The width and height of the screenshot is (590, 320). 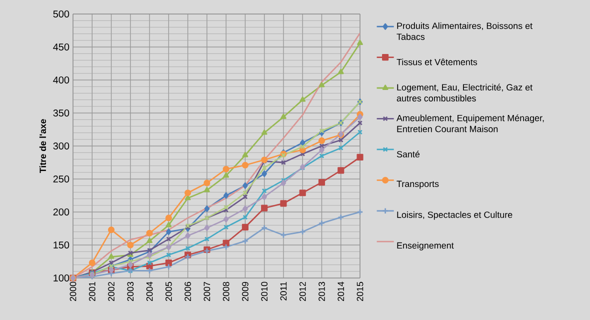 I want to click on legend-label: Loisirs, Spectacles et Culture, so click(x=454, y=215).